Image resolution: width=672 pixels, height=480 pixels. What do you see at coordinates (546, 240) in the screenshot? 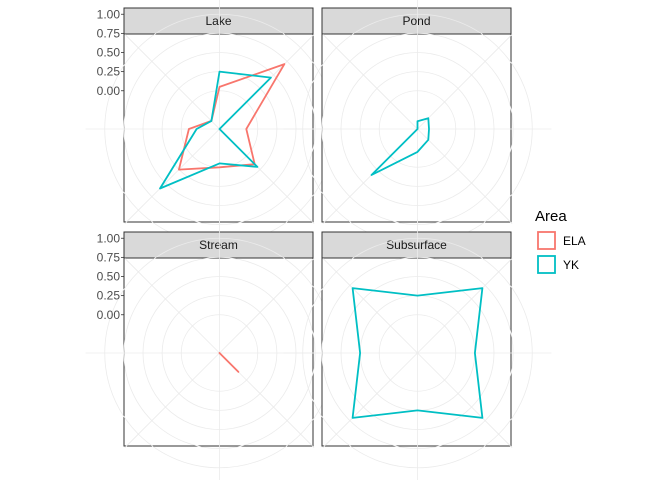
I see `legend-key-ela` at bounding box center [546, 240].